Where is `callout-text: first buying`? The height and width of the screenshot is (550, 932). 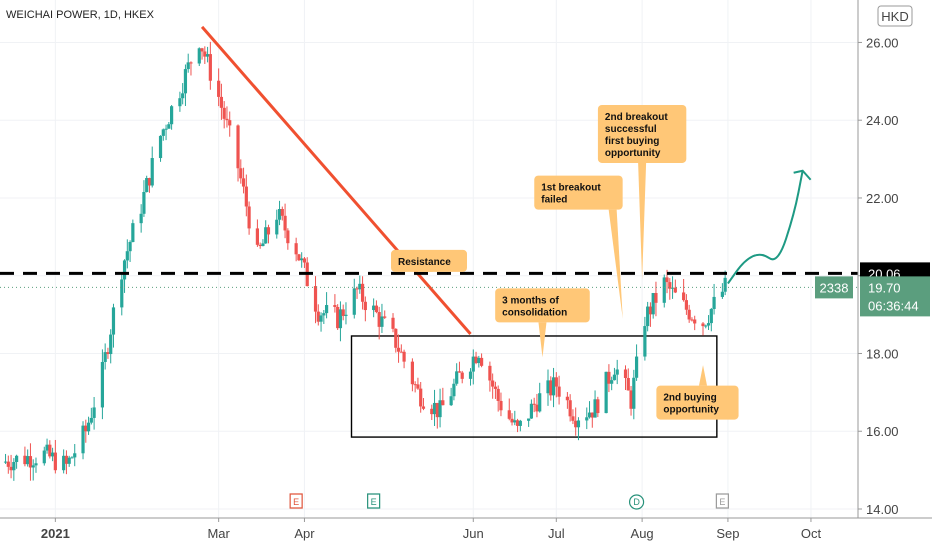
callout-text: first buying is located at coordinates (632, 141).